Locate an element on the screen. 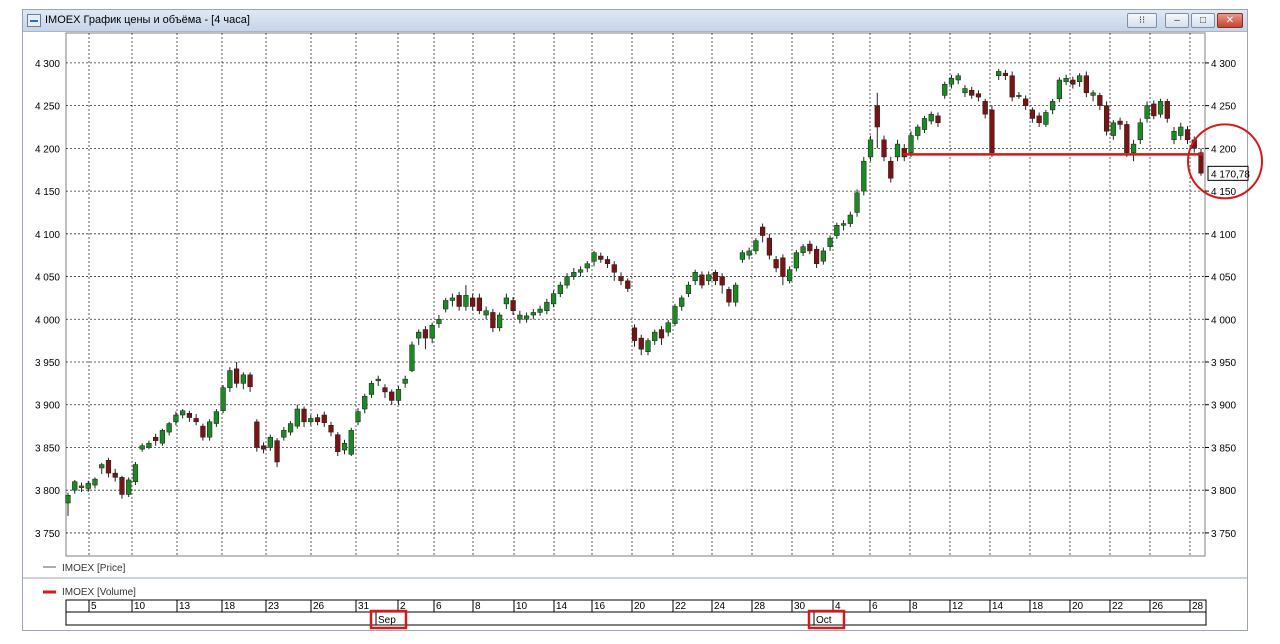 Image resolution: width=1280 pixels, height=644 pixels. pin-button: ⁝⁝ is located at coordinates (1142, 20).